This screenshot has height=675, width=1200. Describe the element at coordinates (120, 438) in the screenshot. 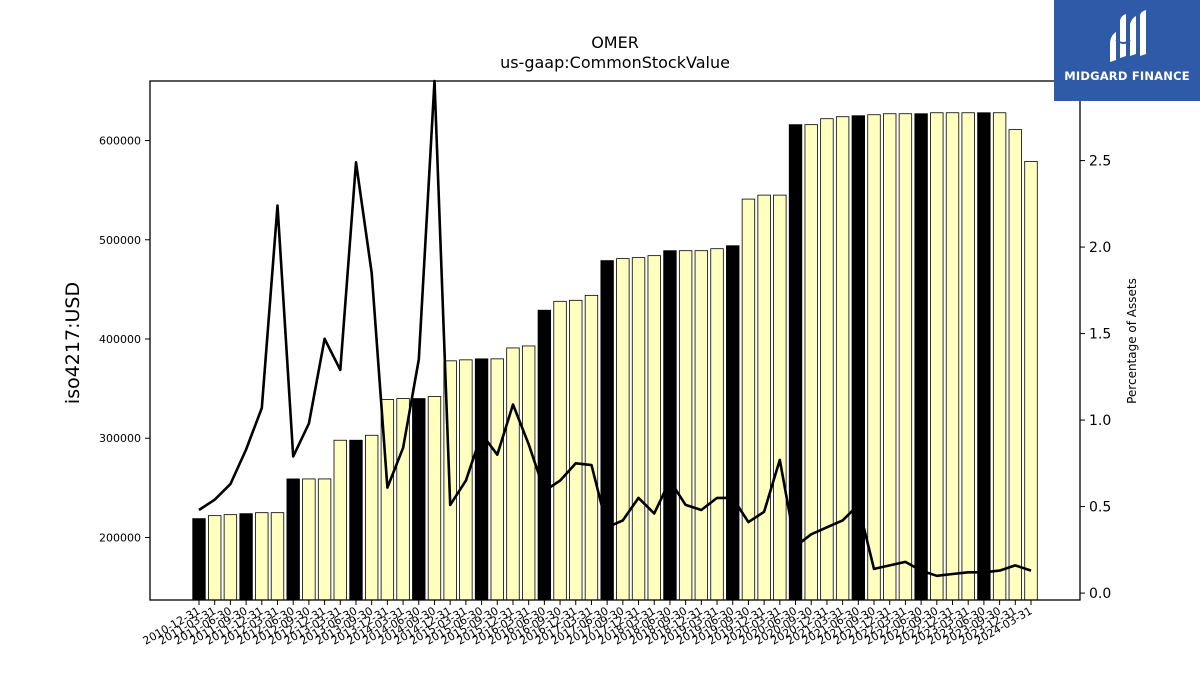

I see `y-tick-label: 300000` at that location.